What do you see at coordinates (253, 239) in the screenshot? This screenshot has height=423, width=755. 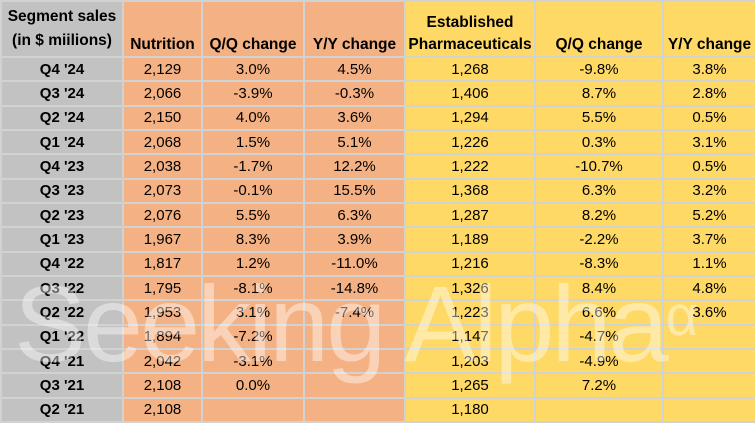 I see `cell: 8.3%` at bounding box center [253, 239].